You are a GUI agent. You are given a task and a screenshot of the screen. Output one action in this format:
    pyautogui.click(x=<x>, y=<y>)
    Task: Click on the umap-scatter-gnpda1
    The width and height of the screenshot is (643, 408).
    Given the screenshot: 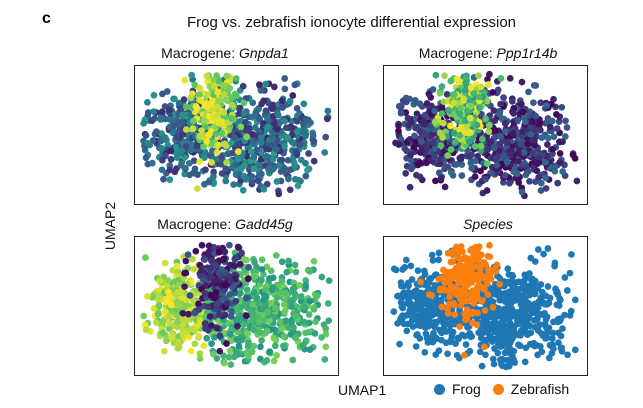 What is the action you would take?
    pyautogui.click(x=236, y=134)
    